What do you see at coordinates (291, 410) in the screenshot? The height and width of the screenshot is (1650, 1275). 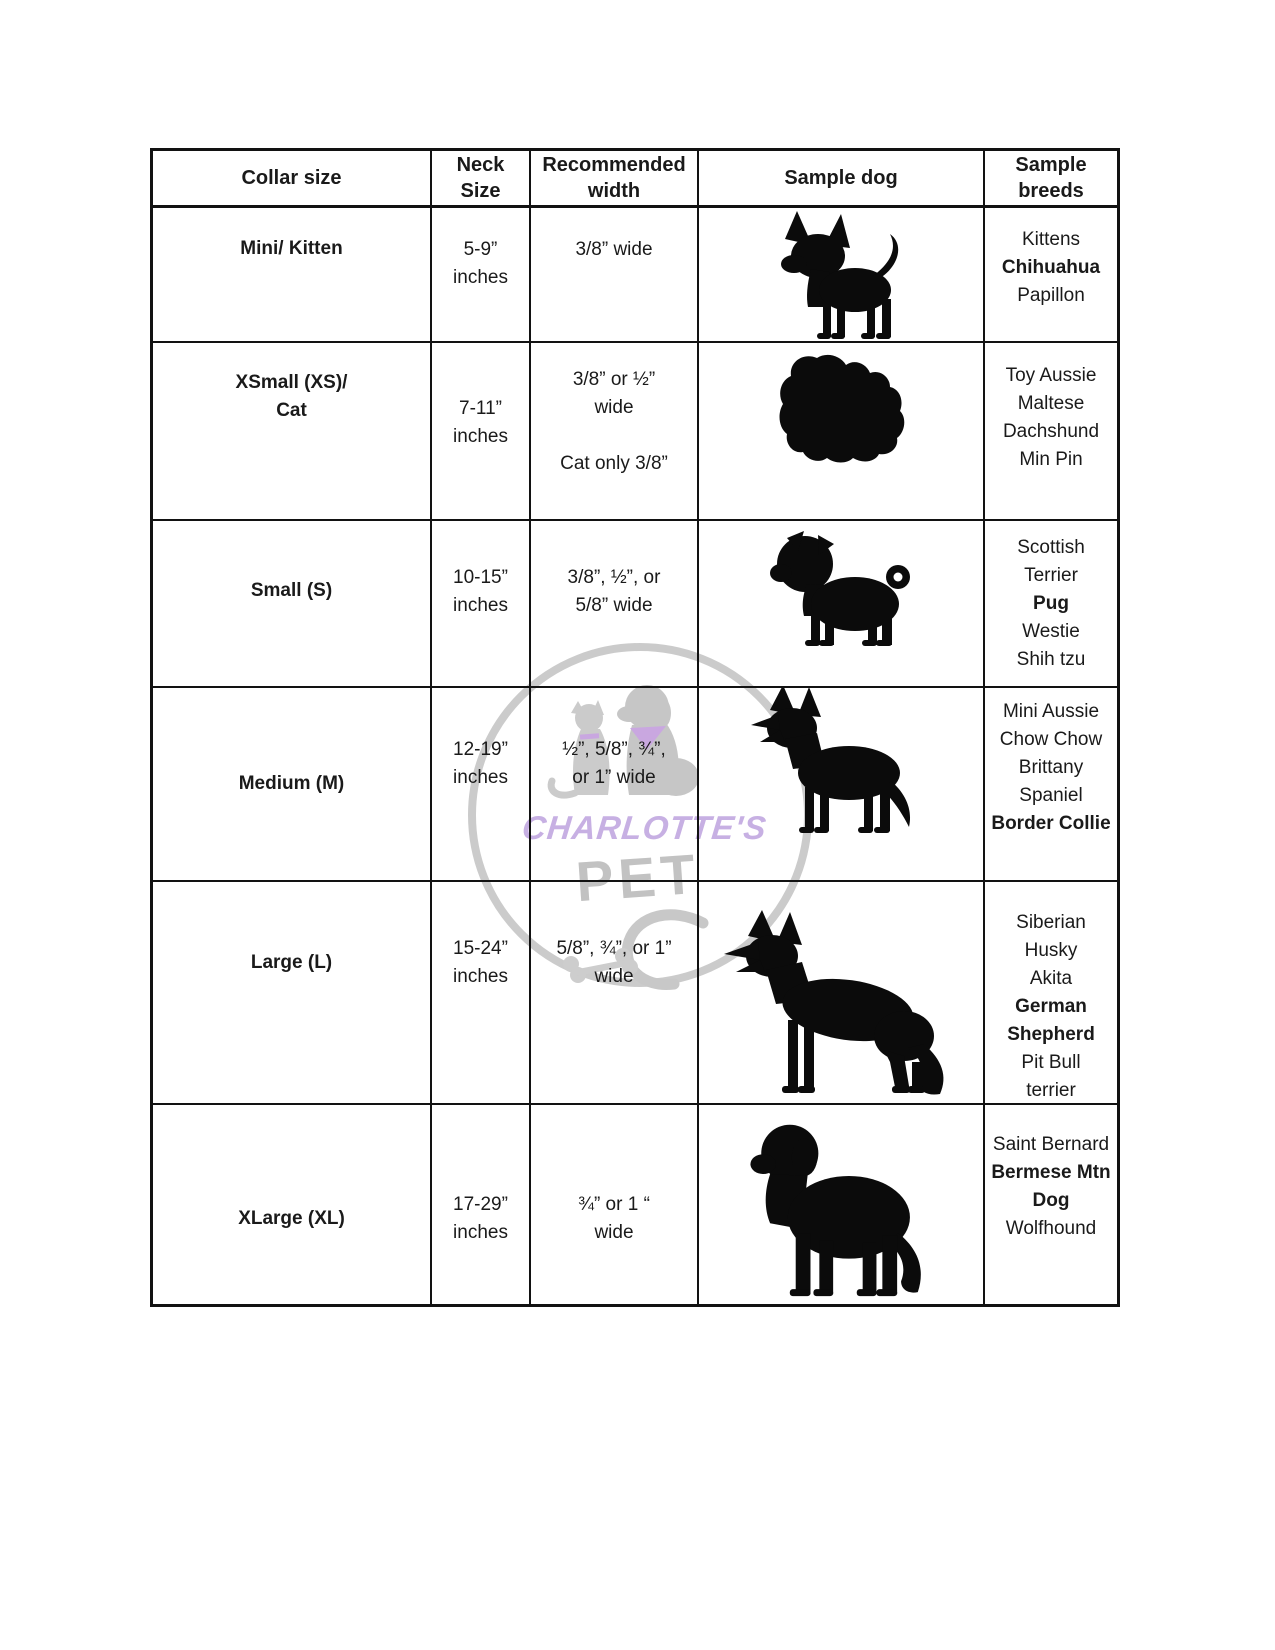 I see `collar-size-label: Cat` at bounding box center [291, 410].